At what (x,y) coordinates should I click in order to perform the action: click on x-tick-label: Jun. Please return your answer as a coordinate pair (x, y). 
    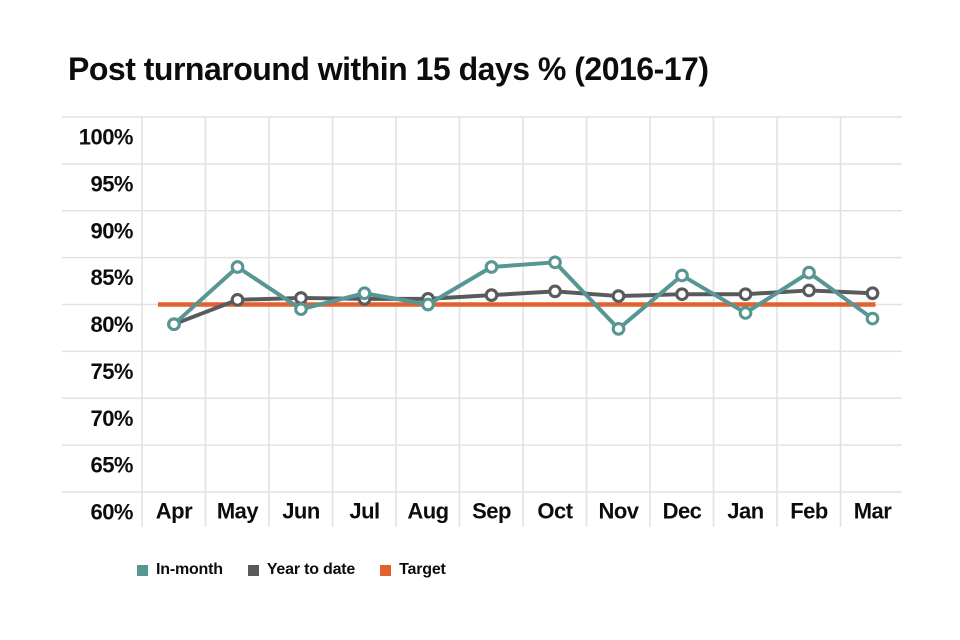
    Looking at the image, I should click on (301, 511).